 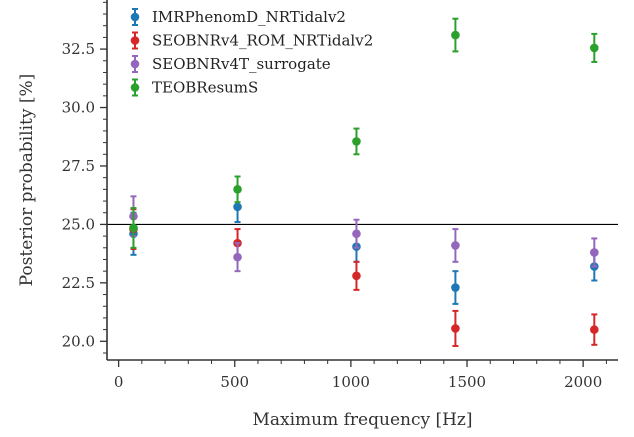 I want to click on y-axis-label: Posterior probability [%], so click(x=27, y=180).